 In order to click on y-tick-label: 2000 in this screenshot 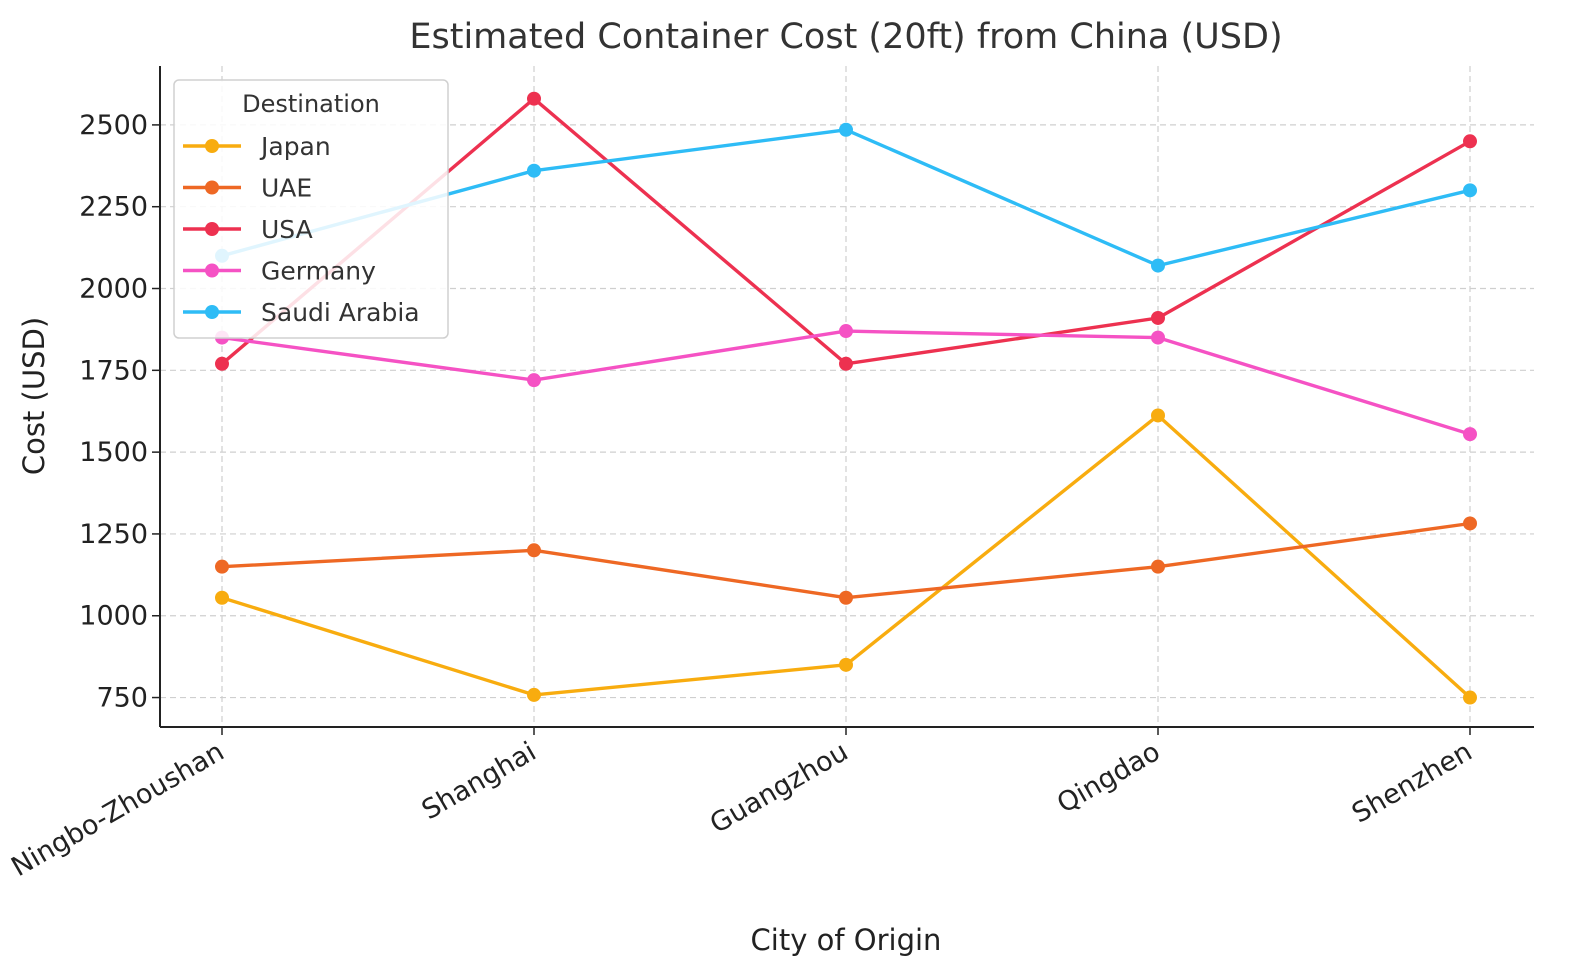, I will do `click(113, 289)`.